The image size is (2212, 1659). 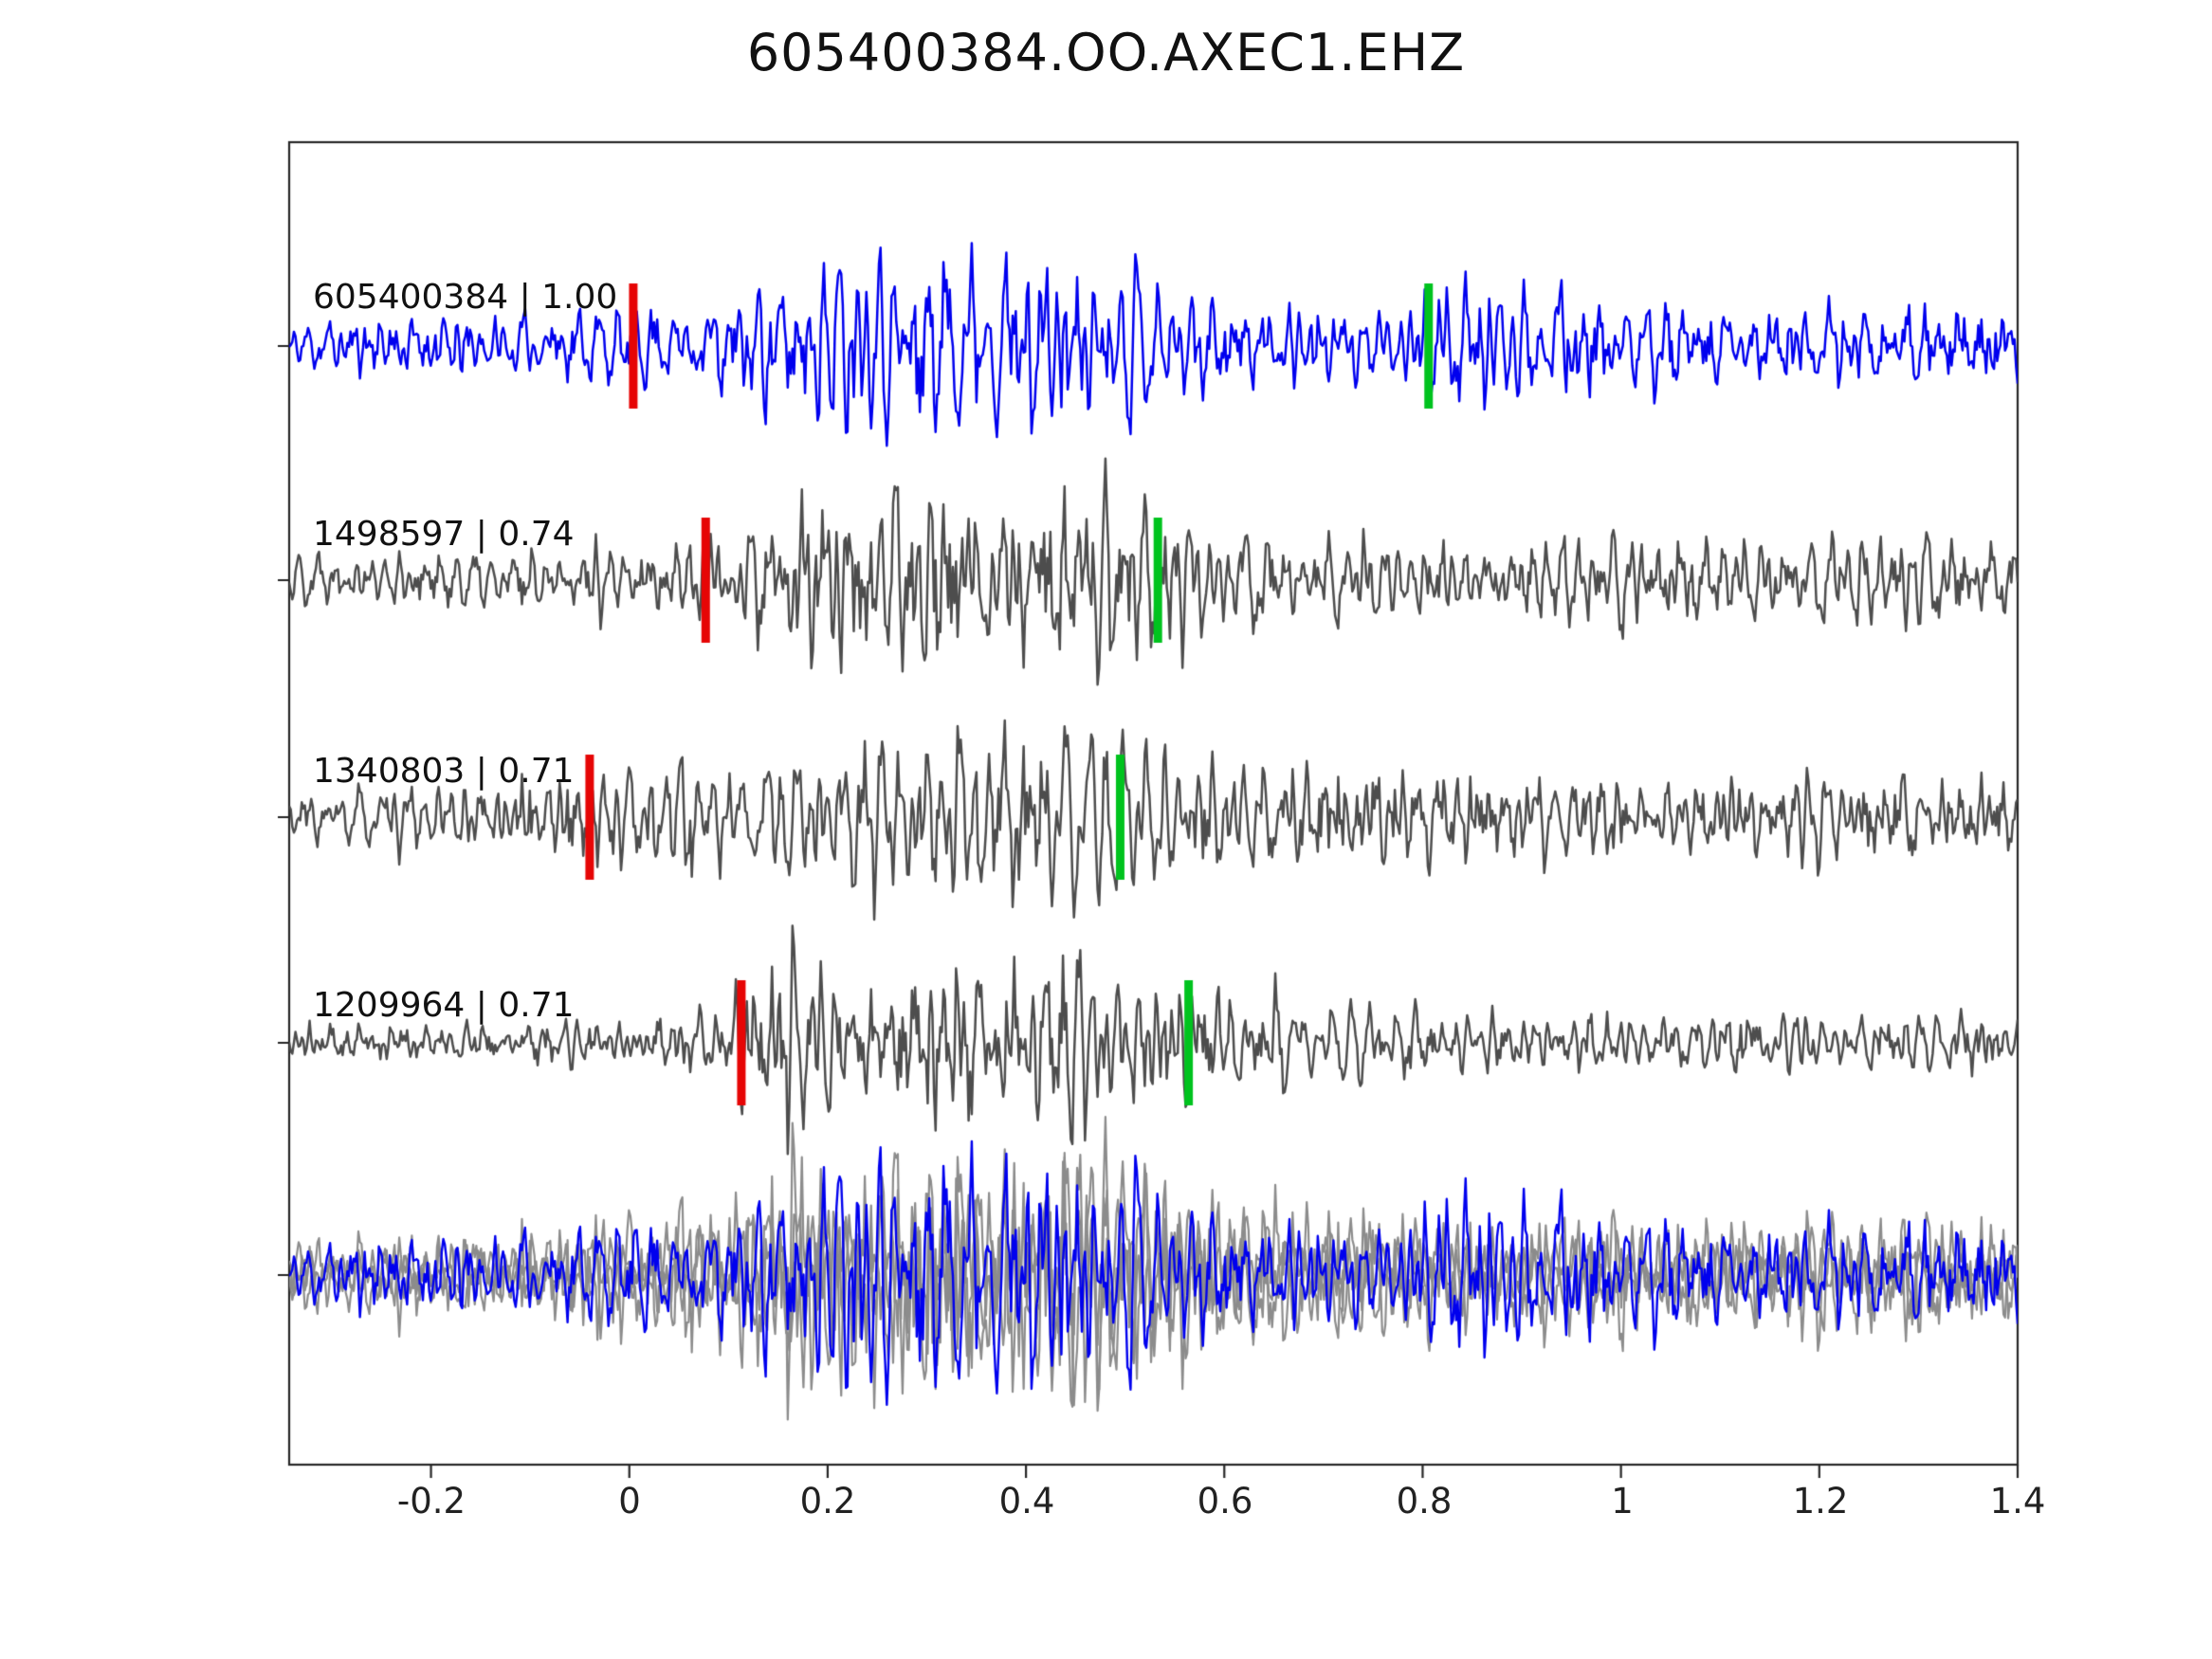 What do you see at coordinates (444, 771) in the screenshot?
I see `trace-label-detection-2: 1340803 | 0.71` at bounding box center [444, 771].